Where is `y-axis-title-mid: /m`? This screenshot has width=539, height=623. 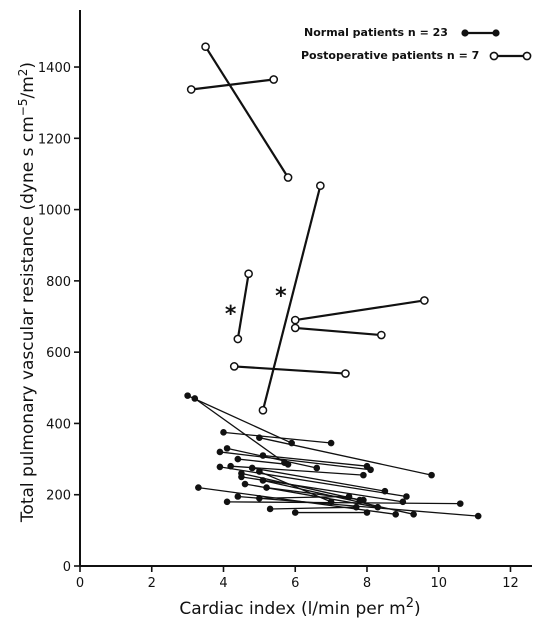
y-axis-title-mid: /m is located at coordinates (28, 87).